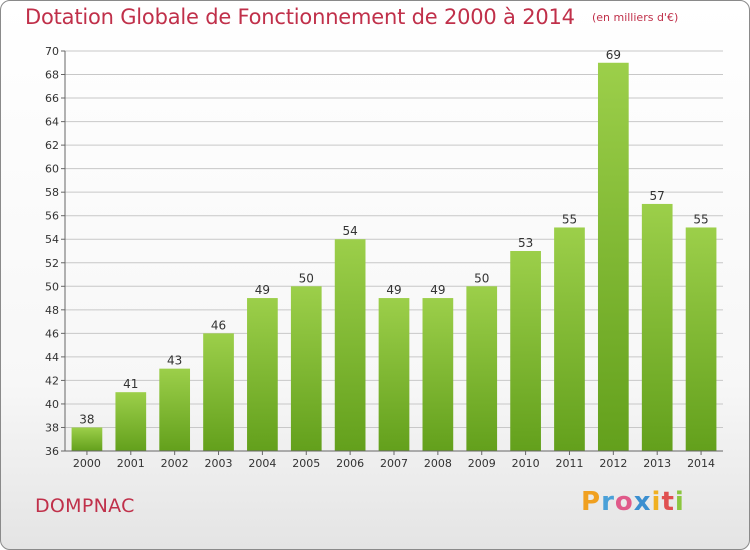 The height and width of the screenshot is (550, 750). Describe the element at coordinates (130, 384) in the screenshot. I see `data-label: 41` at that location.